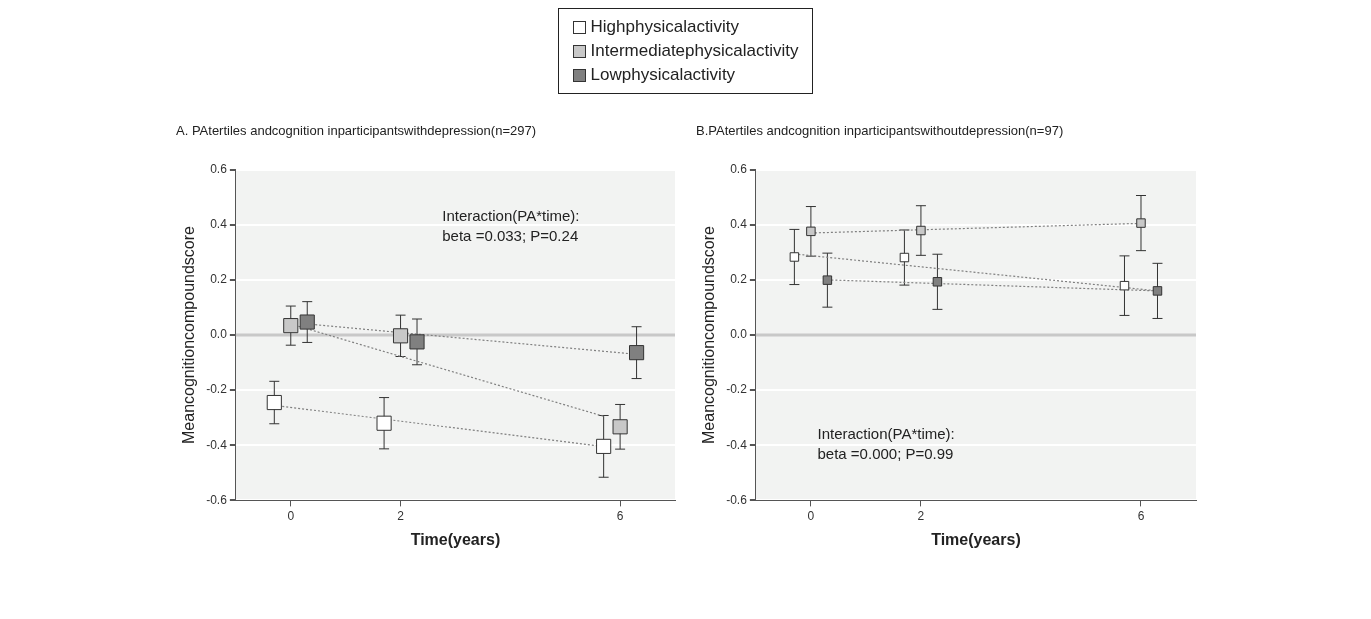 The width and height of the screenshot is (1371, 619). What do you see at coordinates (884, 454) in the screenshot?
I see `annotation: beta =0.000; P=0.99` at bounding box center [884, 454].